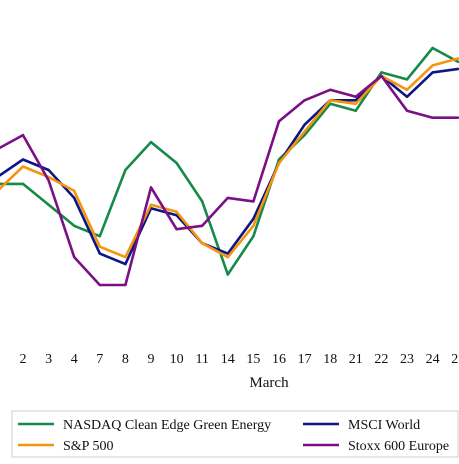 The width and height of the screenshot is (459, 464). I want to click on x-tick-label: 21, so click(356, 359).